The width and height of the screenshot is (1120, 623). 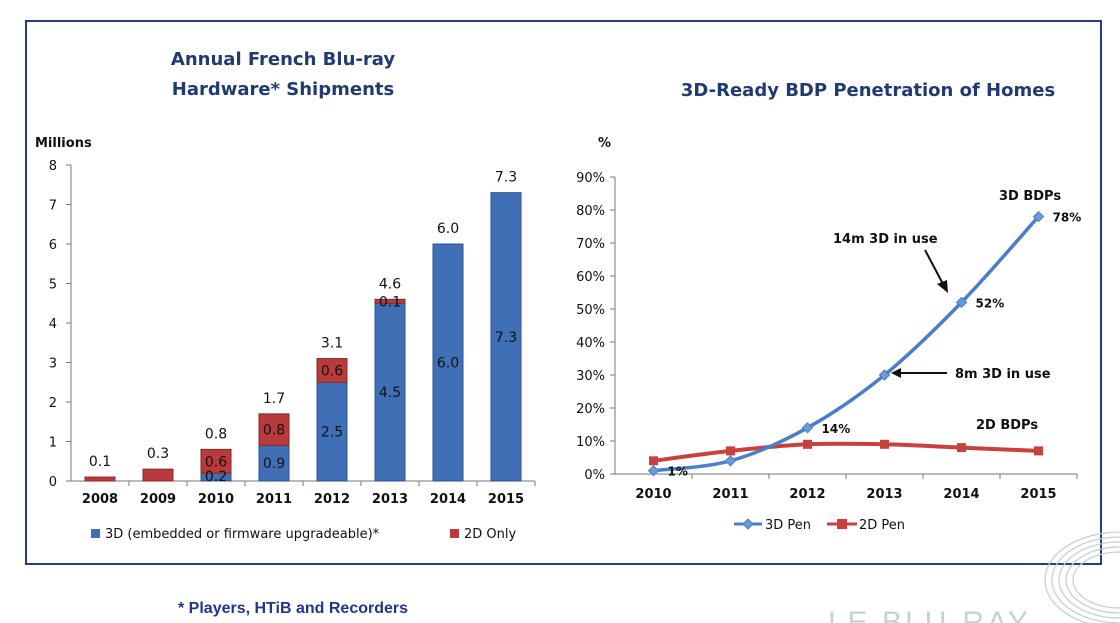 I want to click on bar-2d-value-label: 0.8, so click(x=274, y=431).